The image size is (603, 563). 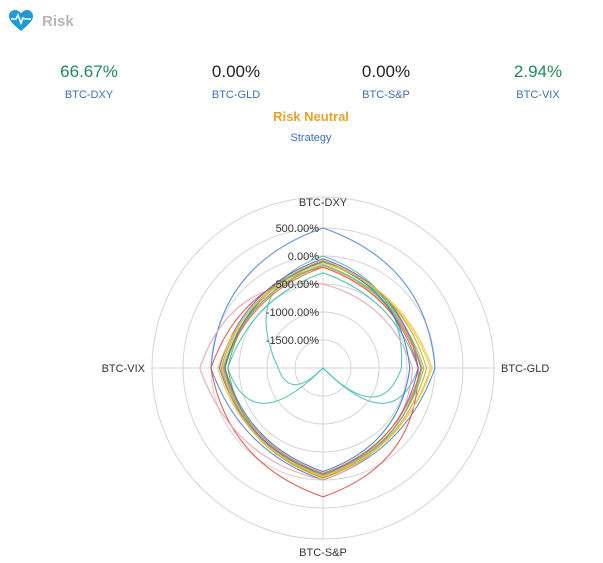 I want to click on risk-header: Risk, so click(x=41, y=21).